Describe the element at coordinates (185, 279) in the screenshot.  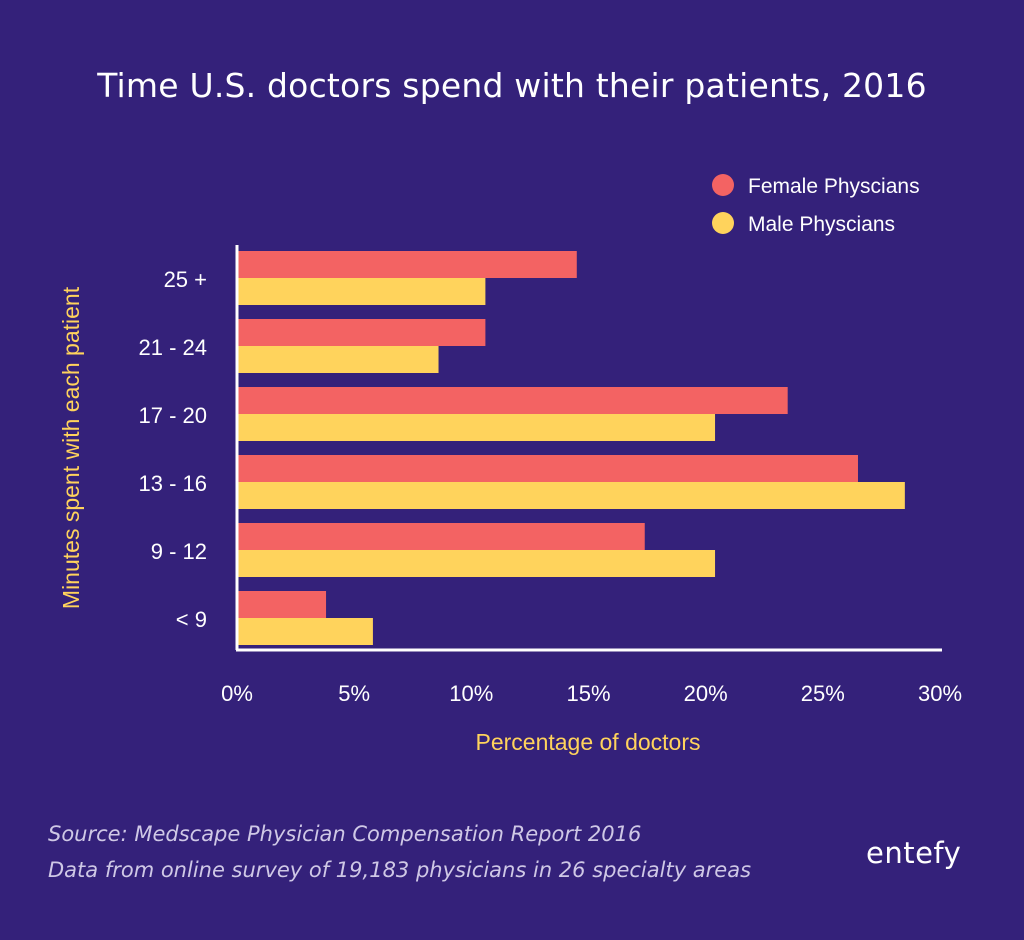
I see `y-tick-label: 25 +` at that location.